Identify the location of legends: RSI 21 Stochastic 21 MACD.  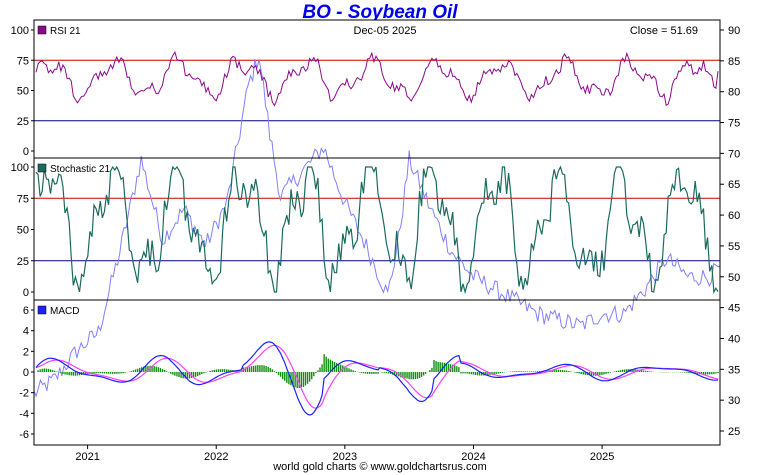
(73, 171).